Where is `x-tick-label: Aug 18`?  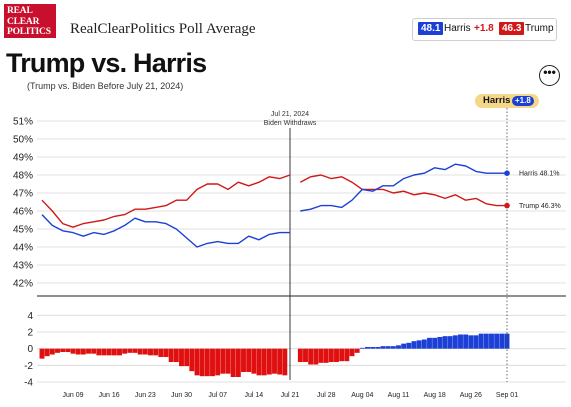 x-tick-label: Aug 18 is located at coordinates (435, 395).